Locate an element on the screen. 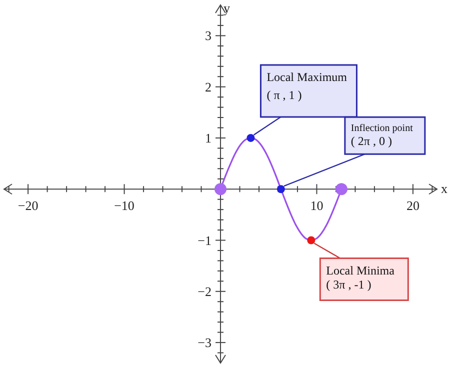 The width and height of the screenshot is (450, 369). x-tick-label: 20 is located at coordinates (413, 206).